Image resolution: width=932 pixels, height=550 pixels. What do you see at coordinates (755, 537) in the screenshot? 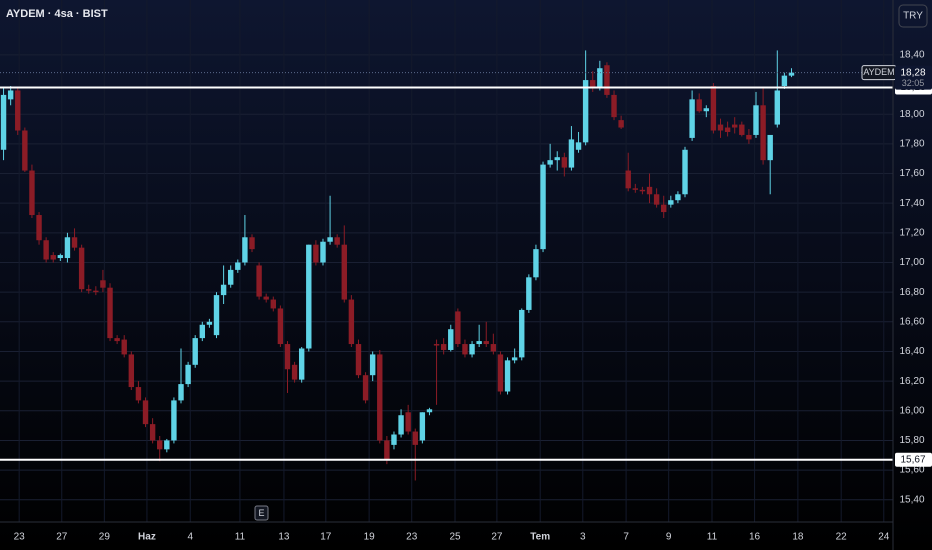
I see `x-tick-label: 16` at bounding box center [755, 537].